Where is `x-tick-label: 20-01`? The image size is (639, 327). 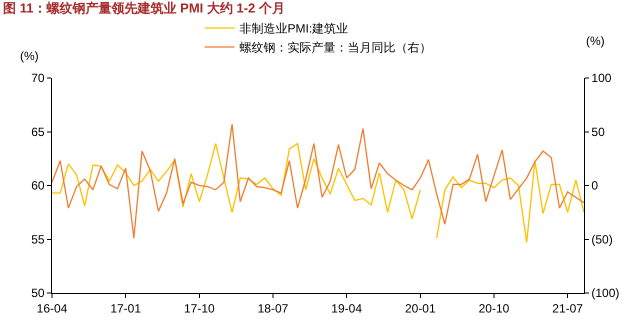
x-tick-label: 20-01 is located at coordinates (420, 308).